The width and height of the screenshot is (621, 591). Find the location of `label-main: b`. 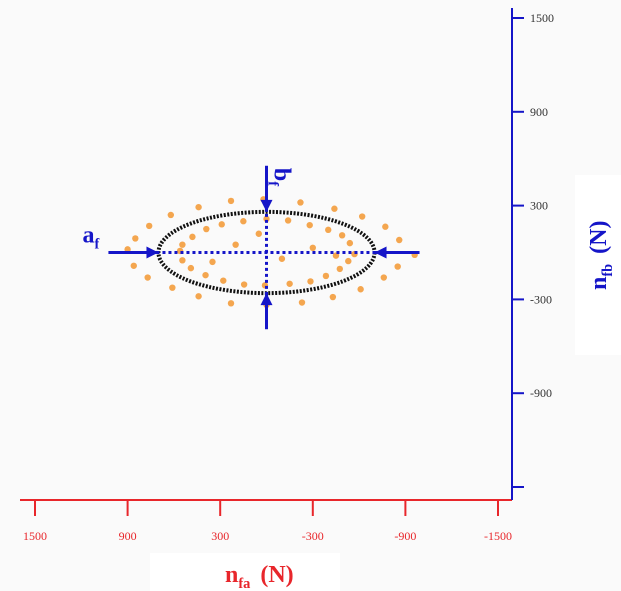

label-main: b is located at coordinates (282, 174).